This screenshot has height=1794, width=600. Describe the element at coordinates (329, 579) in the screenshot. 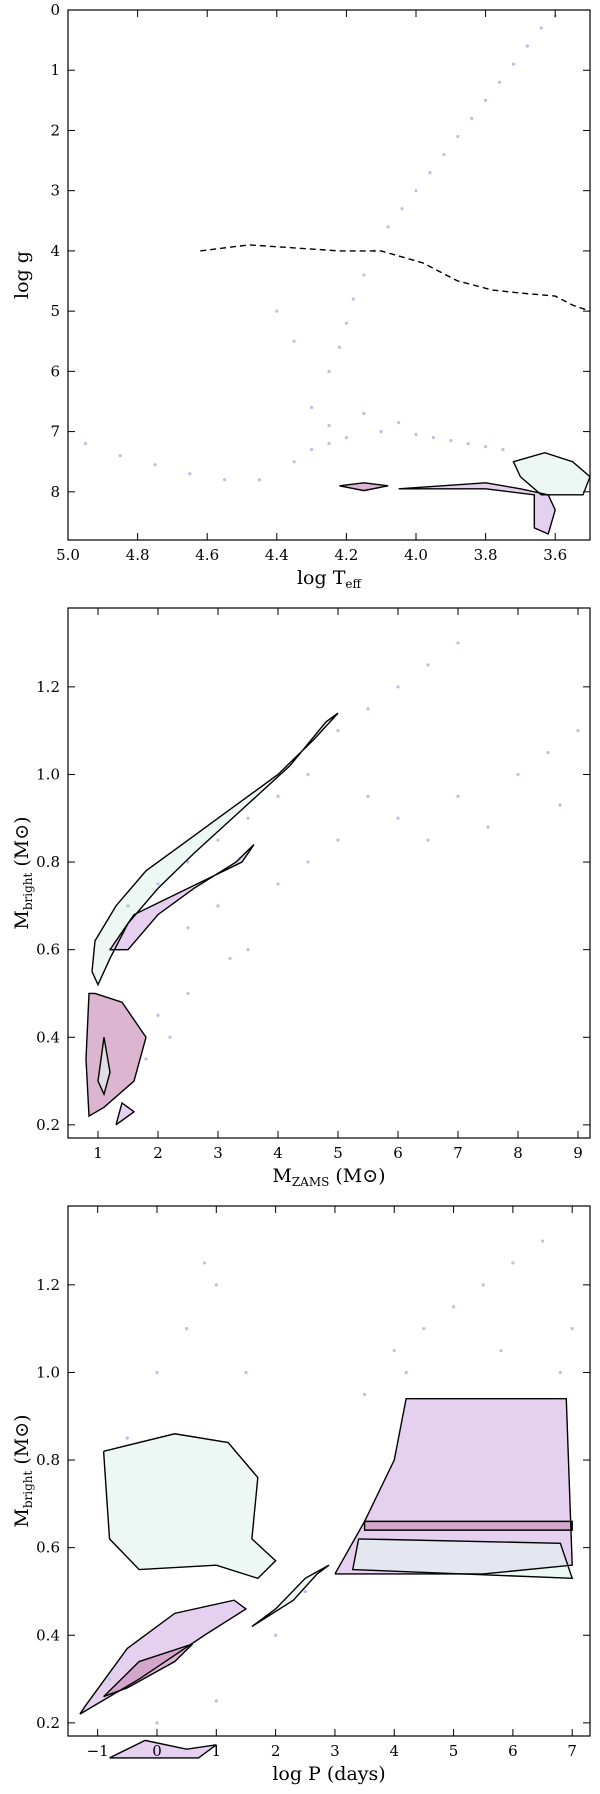

I see `x-axis-label: log Teff` at that location.